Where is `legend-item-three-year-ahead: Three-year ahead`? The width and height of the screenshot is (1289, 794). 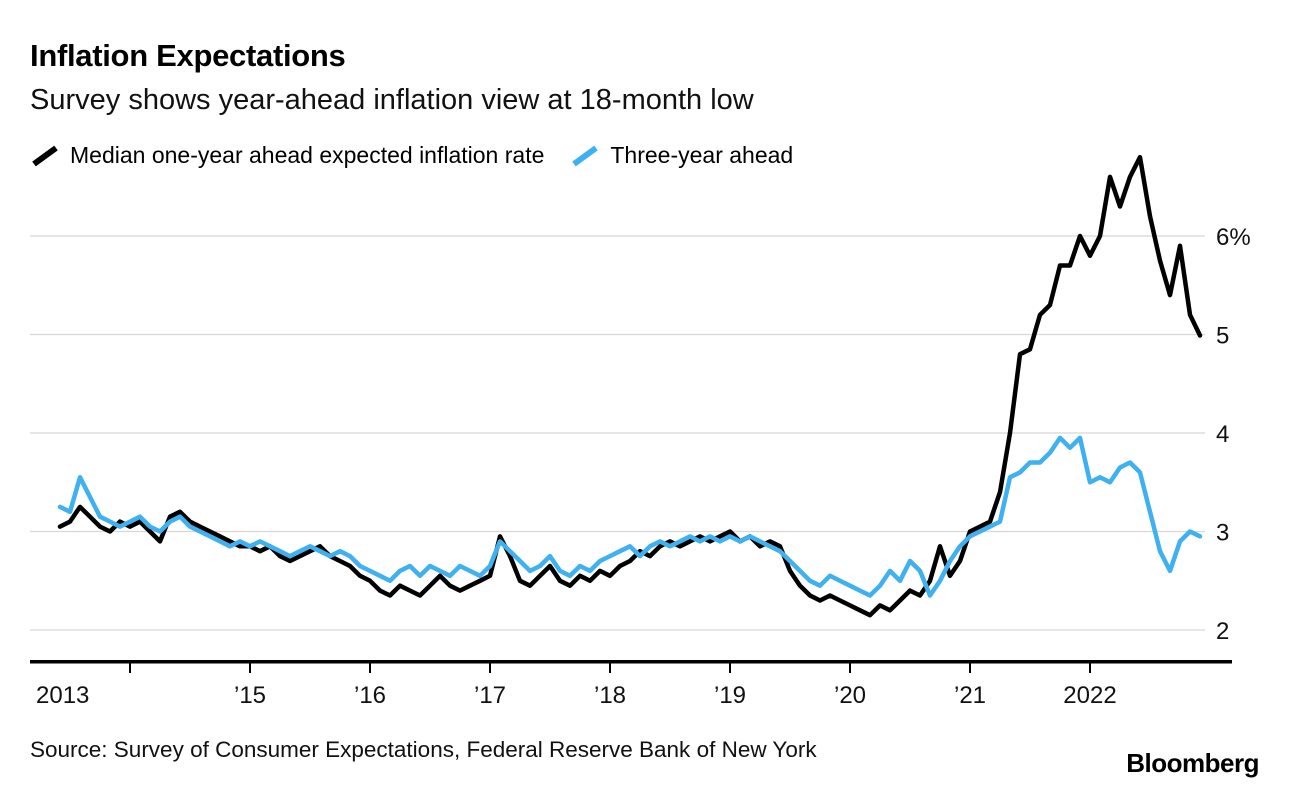 legend-item-three-year-ahead: Three-year ahead is located at coordinates (681, 155).